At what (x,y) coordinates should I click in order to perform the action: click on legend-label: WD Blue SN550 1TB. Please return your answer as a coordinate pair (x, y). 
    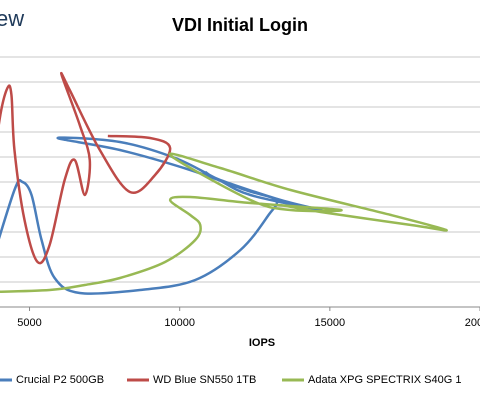
    Looking at the image, I should click on (204, 380).